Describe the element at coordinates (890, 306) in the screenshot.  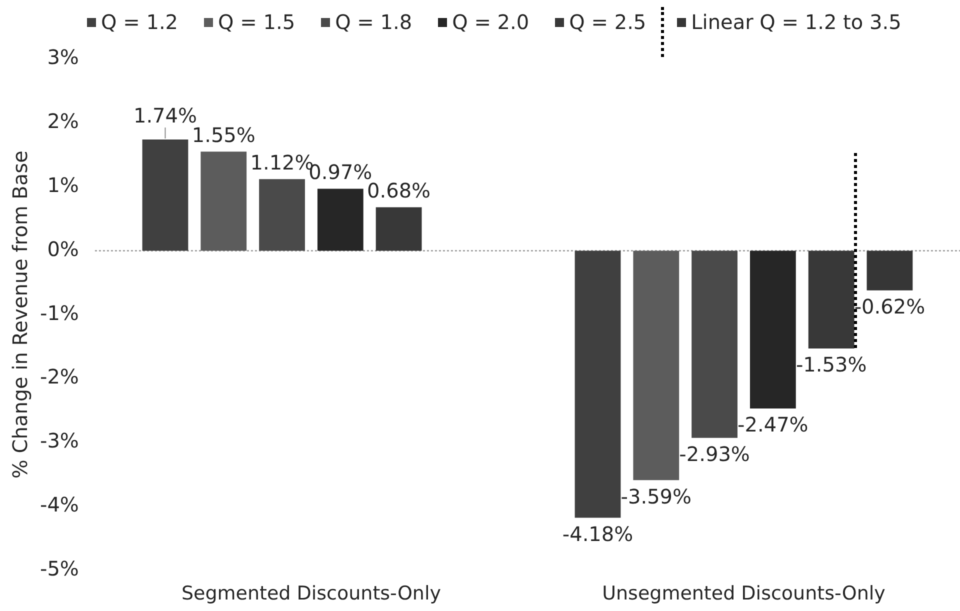
I see `data-label: -0.62%` at that location.